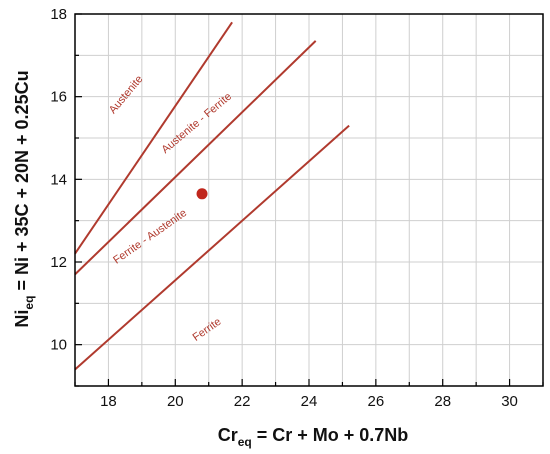 The image size is (550, 454). What do you see at coordinates (126, 94) in the screenshot?
I see `region-label: Austenite` at bounding box center [126, 94].